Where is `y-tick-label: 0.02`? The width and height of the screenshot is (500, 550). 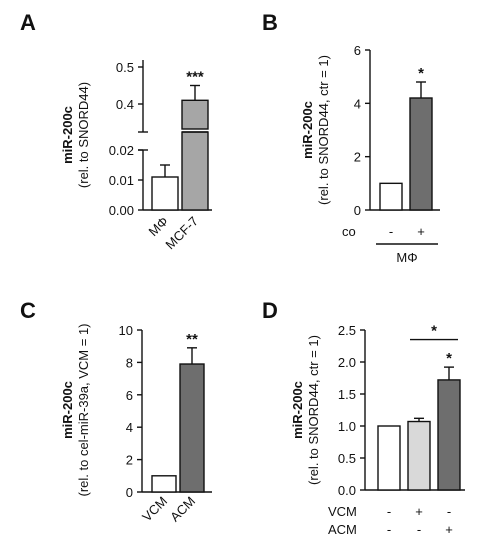 y-tick-label: 0.02 is located at coordinates (121, 150).